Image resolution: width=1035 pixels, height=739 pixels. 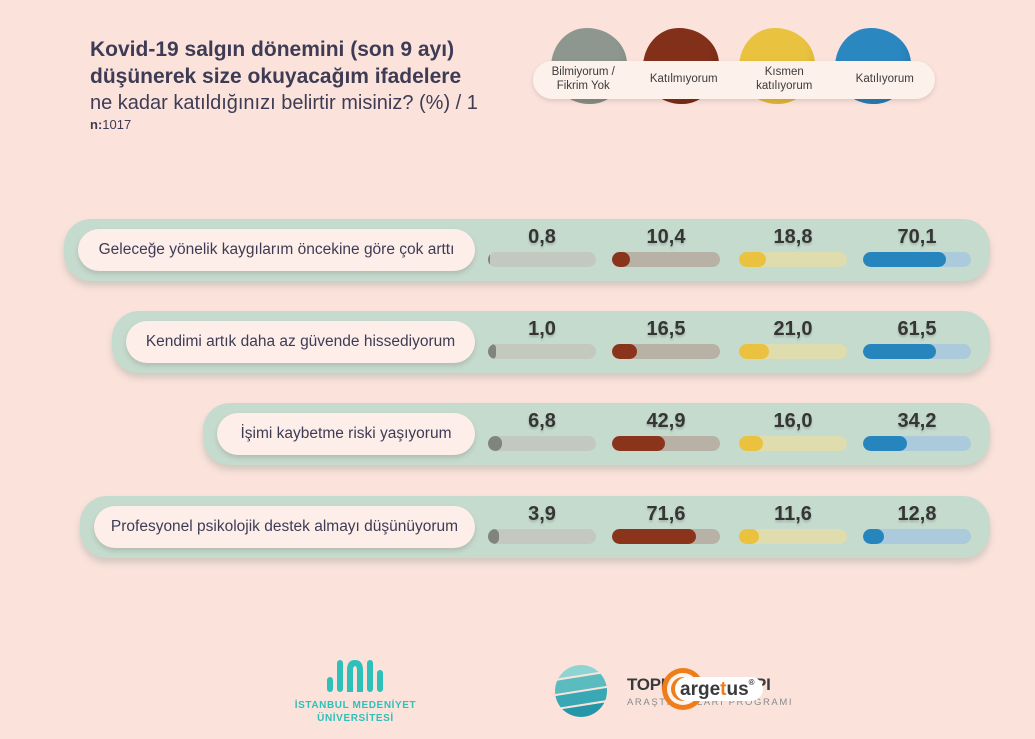 I want to click on legend-label: Katılmıyorum, so click(x=683, y=79).